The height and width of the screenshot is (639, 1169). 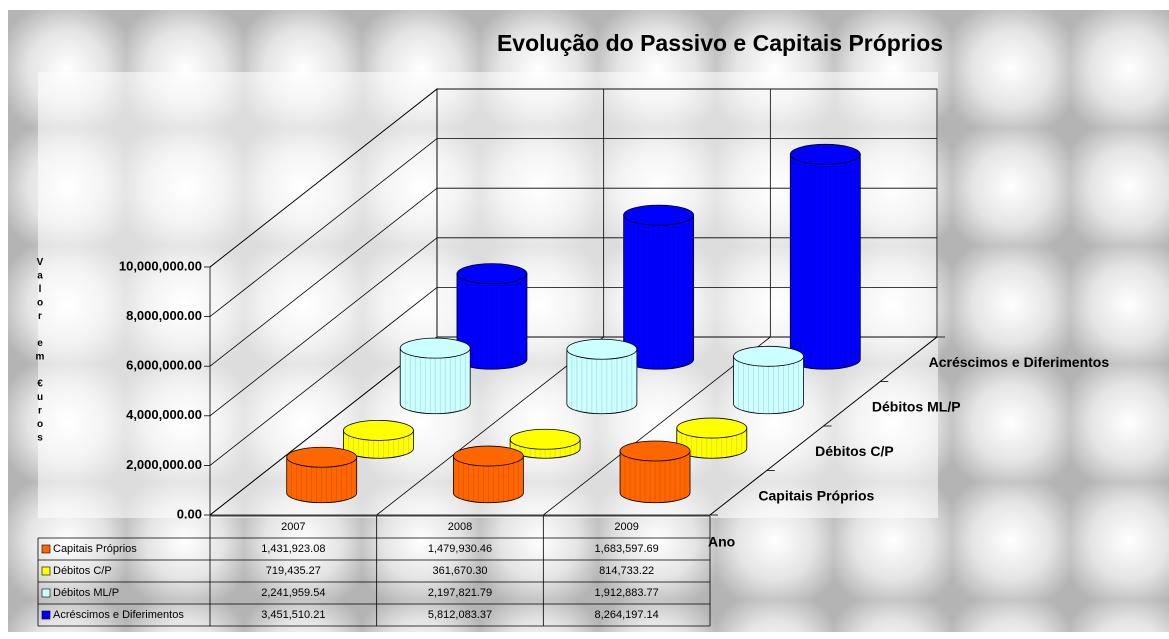 I want to click on legend-label: Acréscimos e Diferimentos, so click(x=118, y=615).